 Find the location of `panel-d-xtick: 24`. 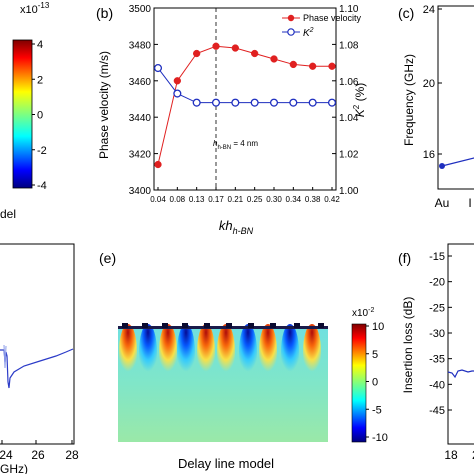

panel-d-xtick: 24 is located at coordinates (6, 455).